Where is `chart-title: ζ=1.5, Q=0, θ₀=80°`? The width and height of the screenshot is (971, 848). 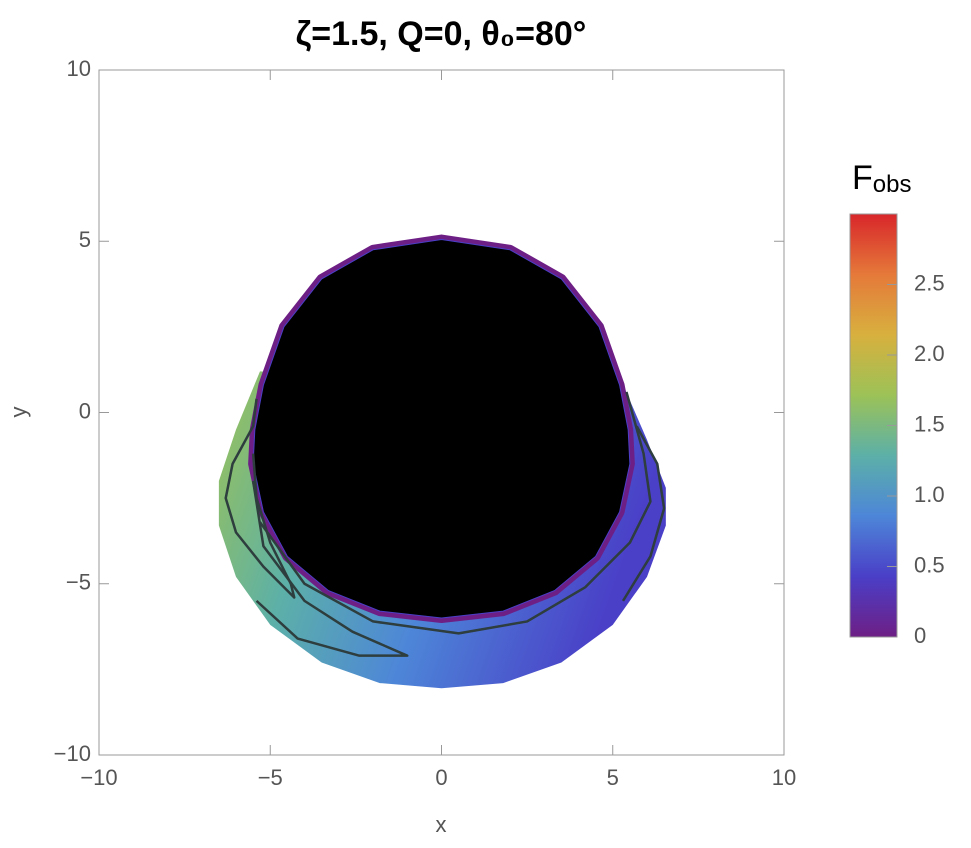 chart-title: ζ=1.5, Q=0, θ₀=80° is located at coordinates (441, 34).